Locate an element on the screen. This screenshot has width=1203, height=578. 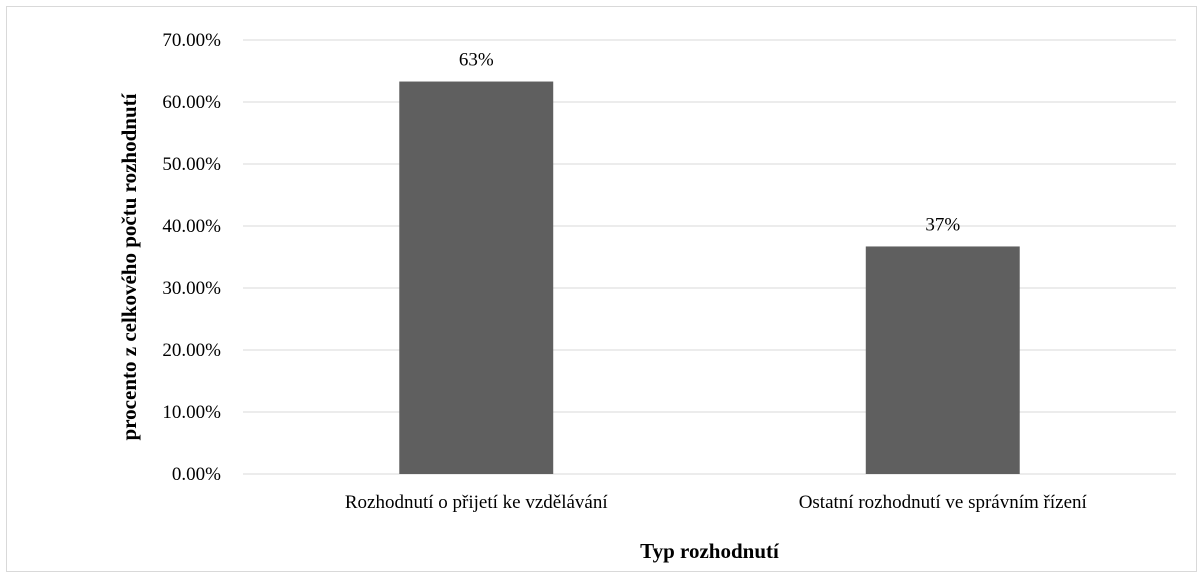
x-tick-label: Rozhodnutí o přijetí ke vzdělávání is located at coordinates (476, 502).